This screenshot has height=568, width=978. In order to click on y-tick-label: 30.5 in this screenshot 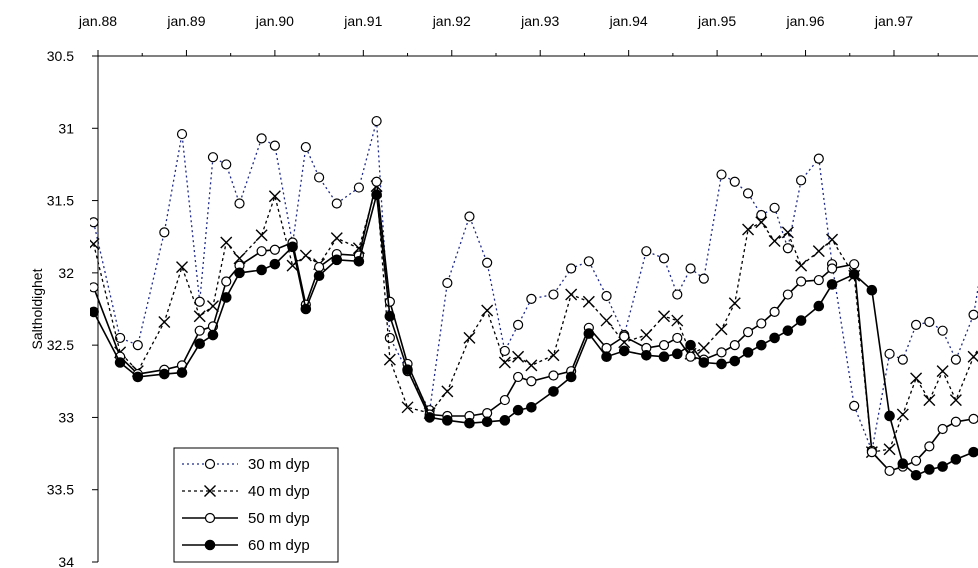, I will do `click(60, 56)`.